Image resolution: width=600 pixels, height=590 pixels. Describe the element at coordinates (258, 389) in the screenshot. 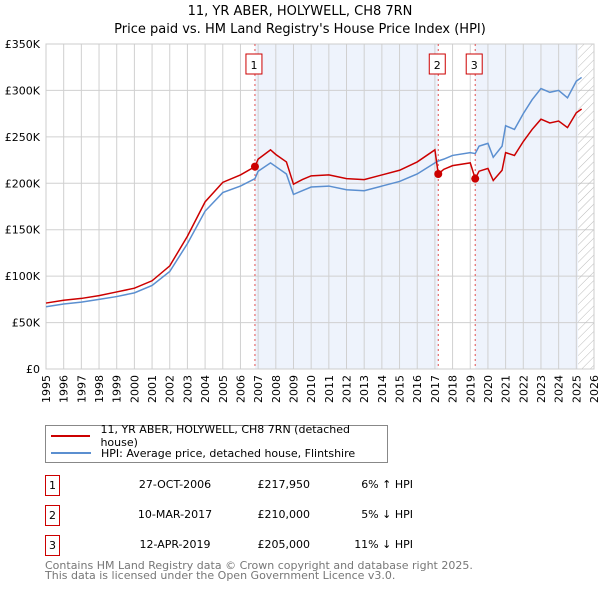

I see `x-tick-label: 2007` at that location.